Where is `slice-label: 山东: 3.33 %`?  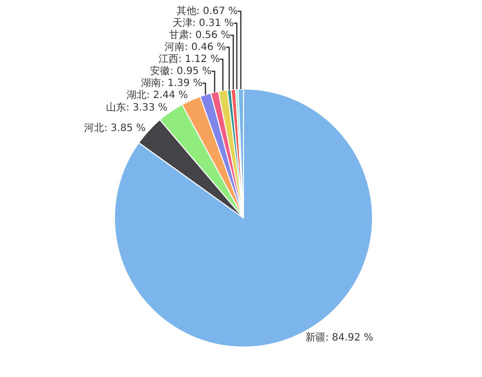 slice-label: 山东: 3.33 % is located at coordinates (137, 108).